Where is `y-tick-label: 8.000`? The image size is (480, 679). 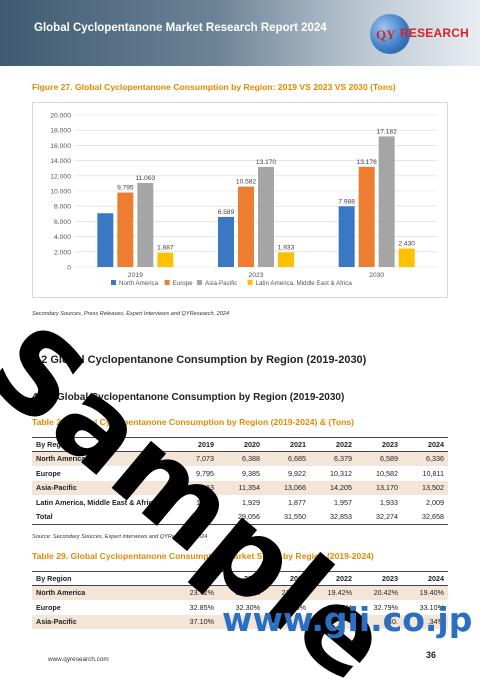 y-tick-label: 8.000 is located at coordinates (62, 207).